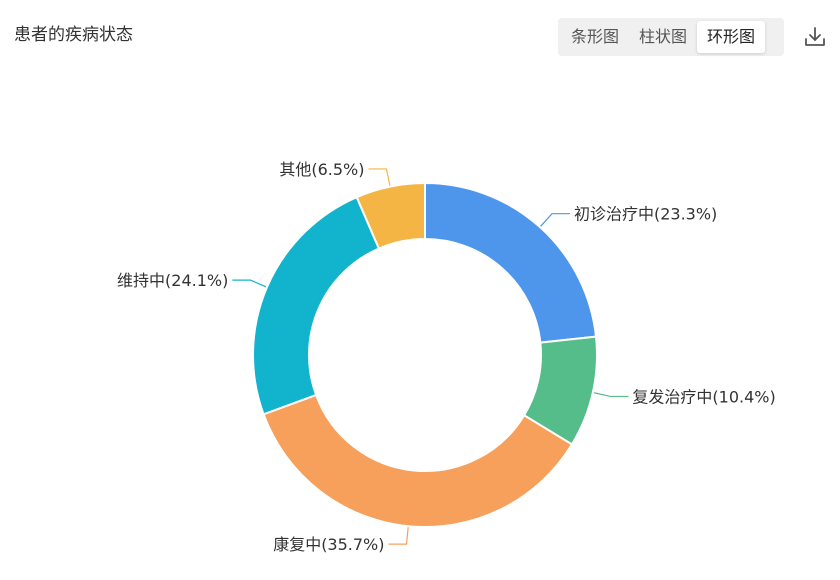 This screenshot has height=580, width=840. I want to click on slice-label-4: 其他(6.5%), so click(321, 169).